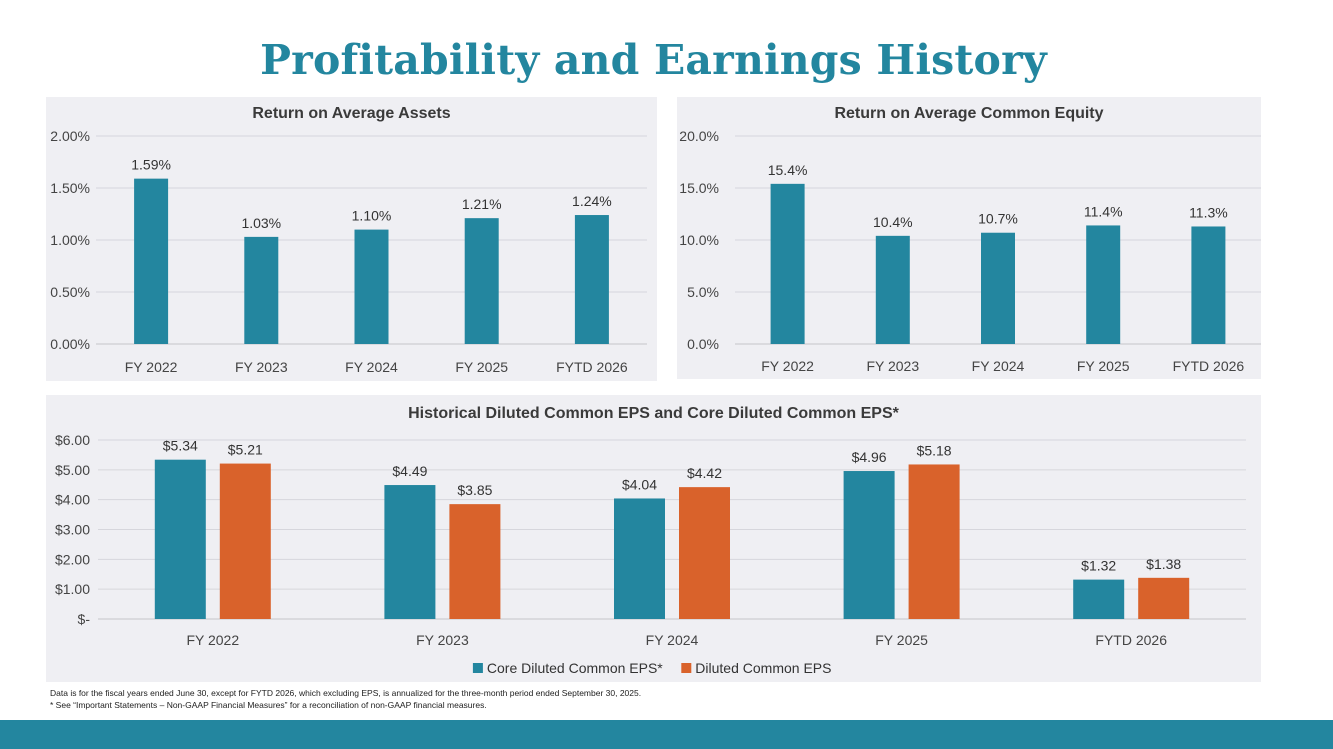 This screenshot has width=1333, height=749. Describe the element at coordinates (869, 457) in the screenshot. I see `data-label: $4.96` at that location.